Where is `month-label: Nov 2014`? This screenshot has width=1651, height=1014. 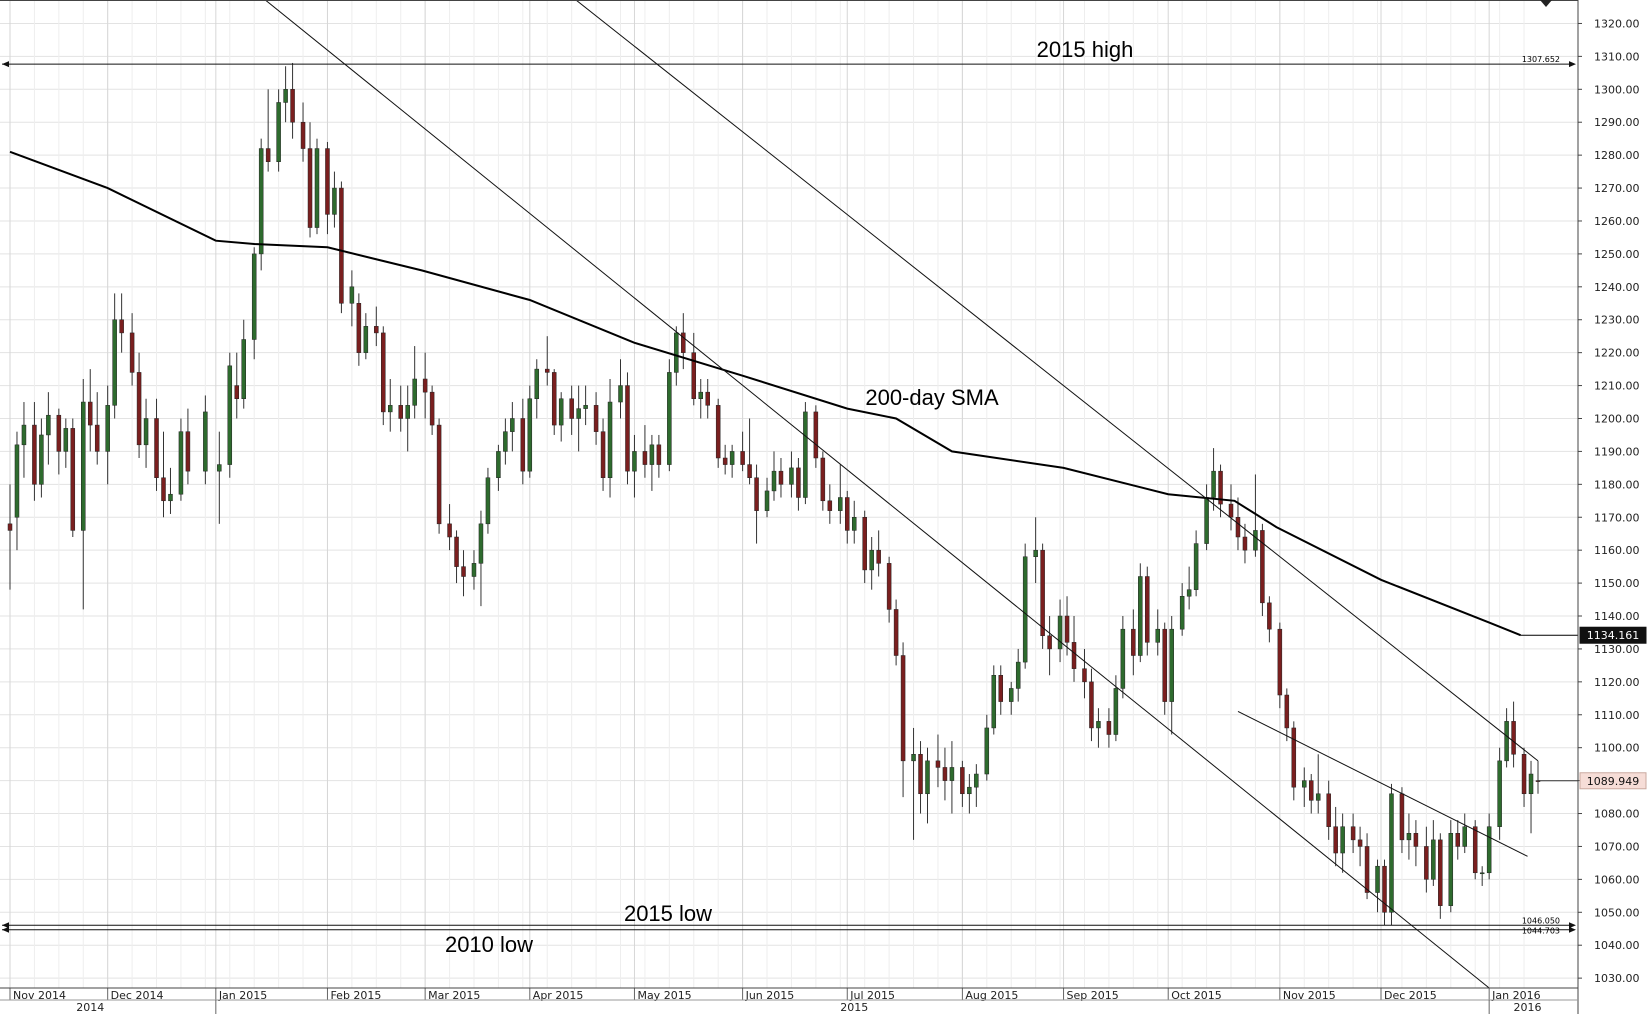
month-label: Nov 2014 is located at coordinates (39, 995).